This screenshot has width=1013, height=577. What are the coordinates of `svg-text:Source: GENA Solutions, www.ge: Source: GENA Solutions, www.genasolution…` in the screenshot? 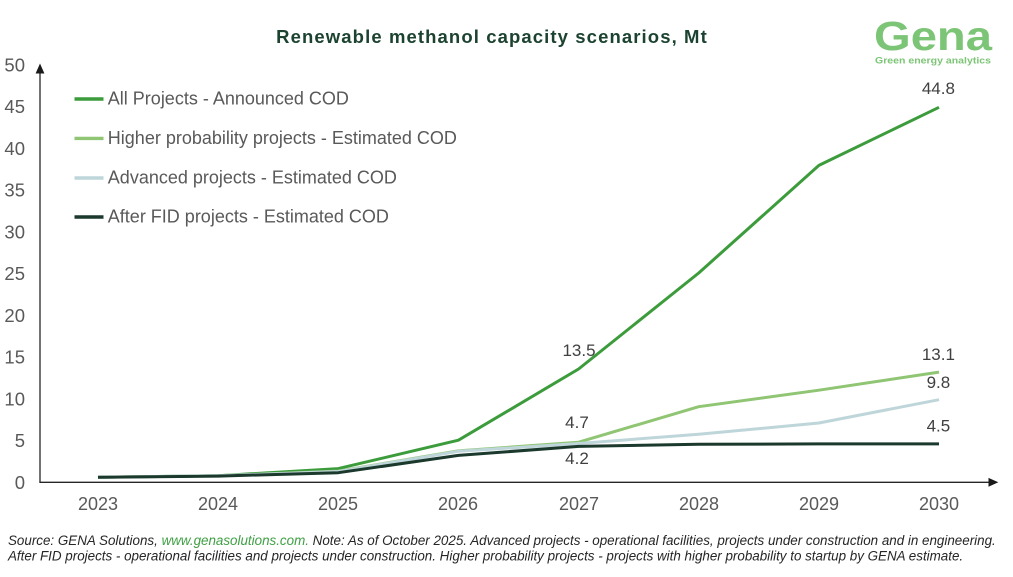 It's located at (502, 540).